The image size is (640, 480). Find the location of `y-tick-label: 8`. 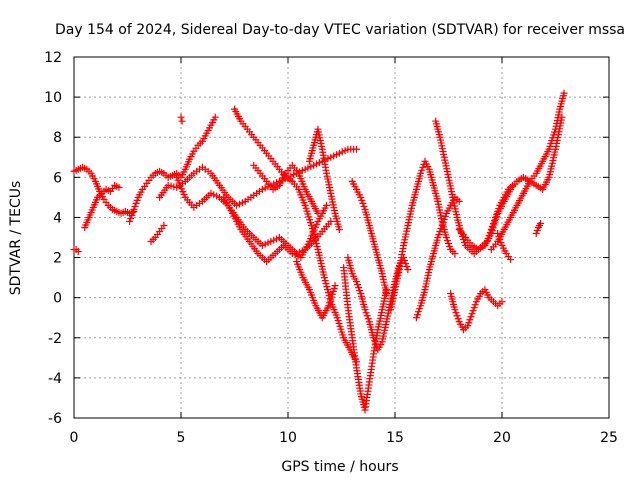

y-tick-label: 8 is located at coordinates (57, 138).